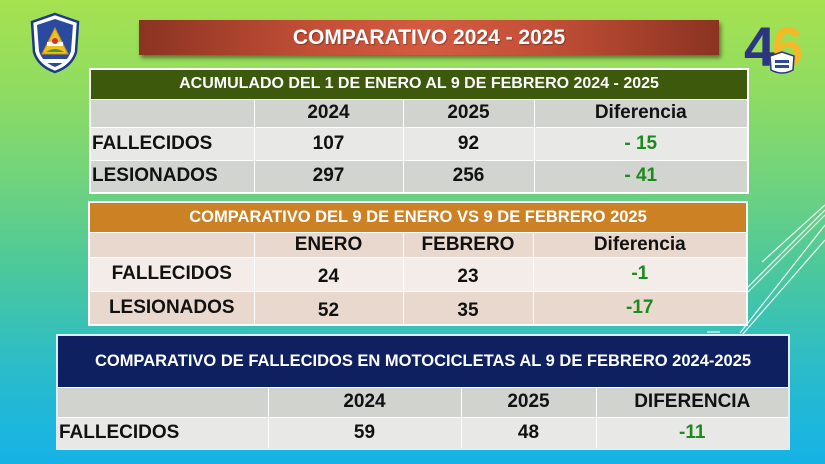  I want to click on value-febrero: 35, so click(468, 308).